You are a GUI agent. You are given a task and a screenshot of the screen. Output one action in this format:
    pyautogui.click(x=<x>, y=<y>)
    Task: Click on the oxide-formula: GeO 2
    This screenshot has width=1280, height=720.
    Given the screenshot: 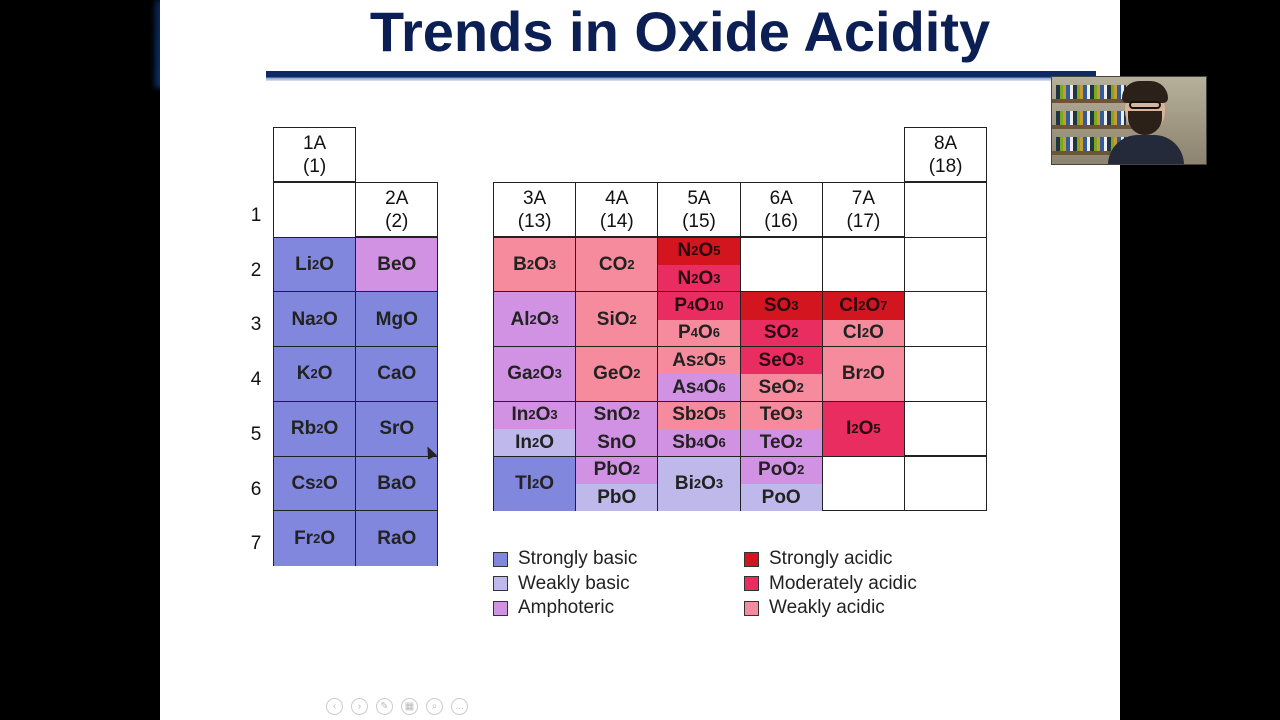 What is the action you would take?
    pyautogui.click(x=617, y=374)
    